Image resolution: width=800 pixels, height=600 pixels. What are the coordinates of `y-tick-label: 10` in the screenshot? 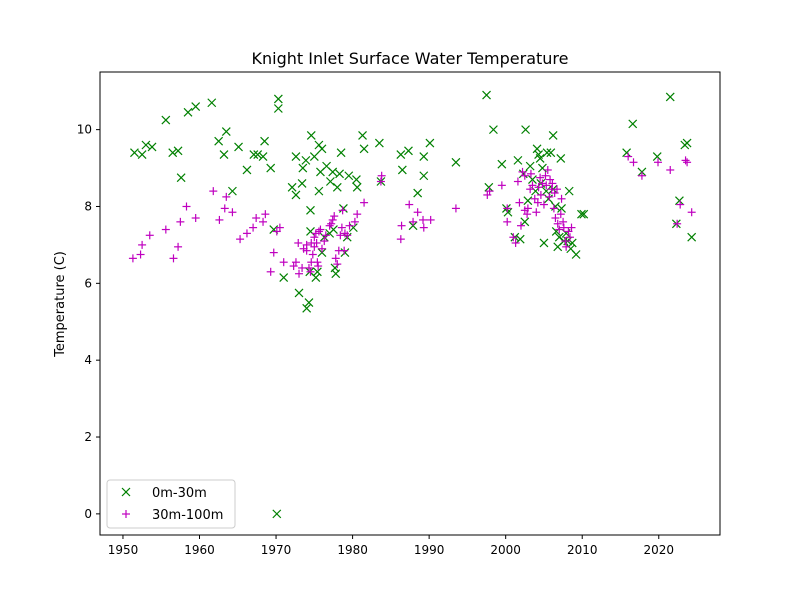 It's located at (84, 130).